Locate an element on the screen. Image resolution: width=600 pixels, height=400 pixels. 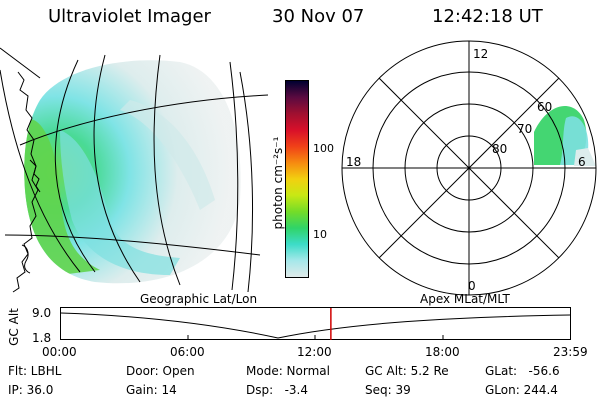
lat-label-70: 70 is located at coordinates (524, 129).